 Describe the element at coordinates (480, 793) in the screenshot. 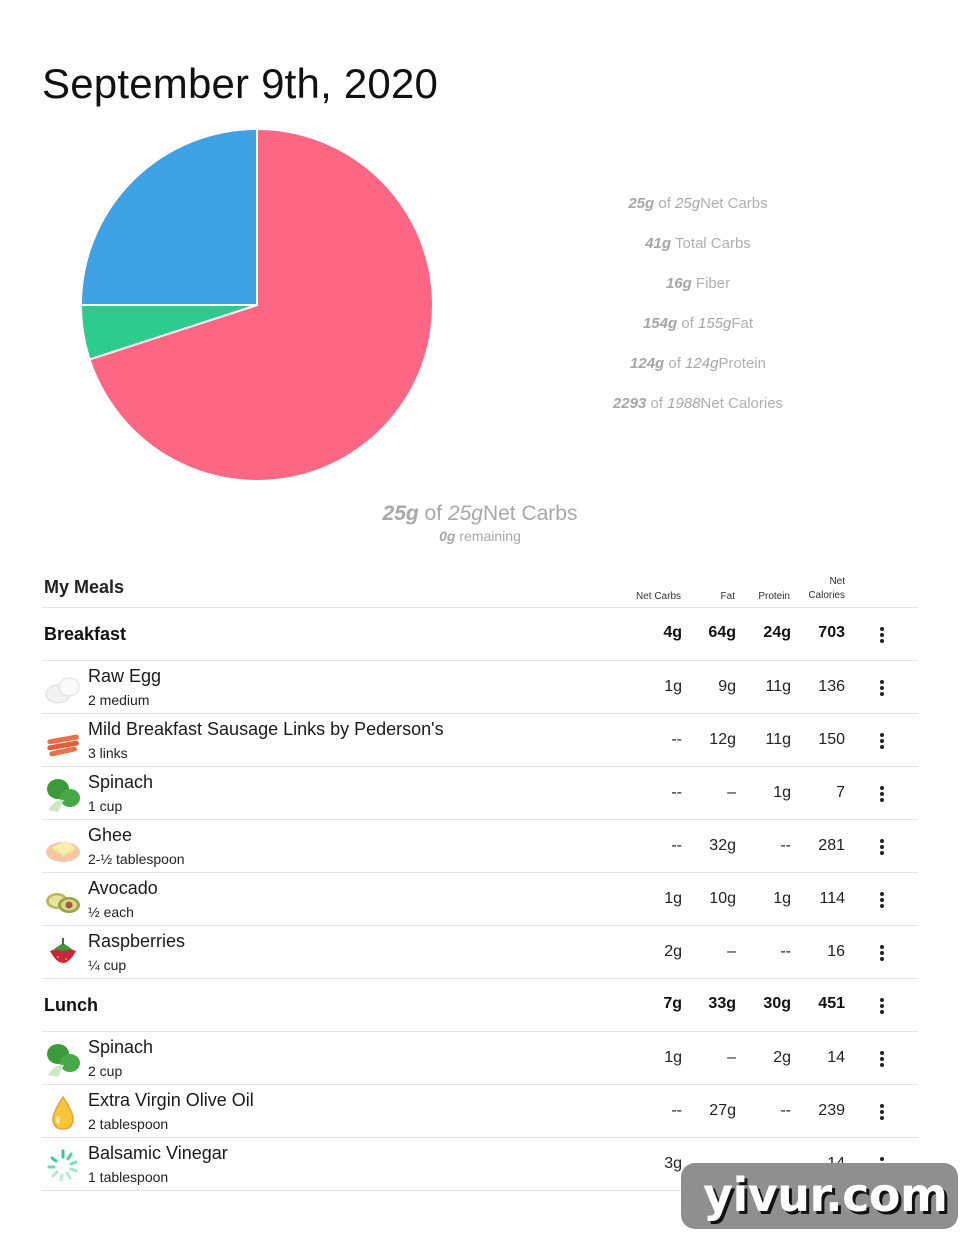

I see `food-row-spinach: Spinach 1 cup -- – 1g 7` at that location.